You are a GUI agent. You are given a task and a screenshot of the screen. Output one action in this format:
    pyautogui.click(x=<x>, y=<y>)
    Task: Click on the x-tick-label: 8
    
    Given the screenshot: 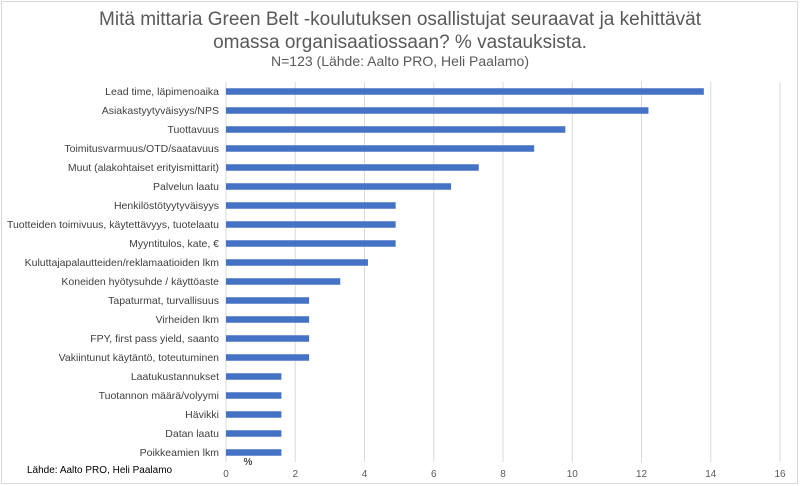 What is the action you would take?
    pyautogui.click(x=503, y=474)
    